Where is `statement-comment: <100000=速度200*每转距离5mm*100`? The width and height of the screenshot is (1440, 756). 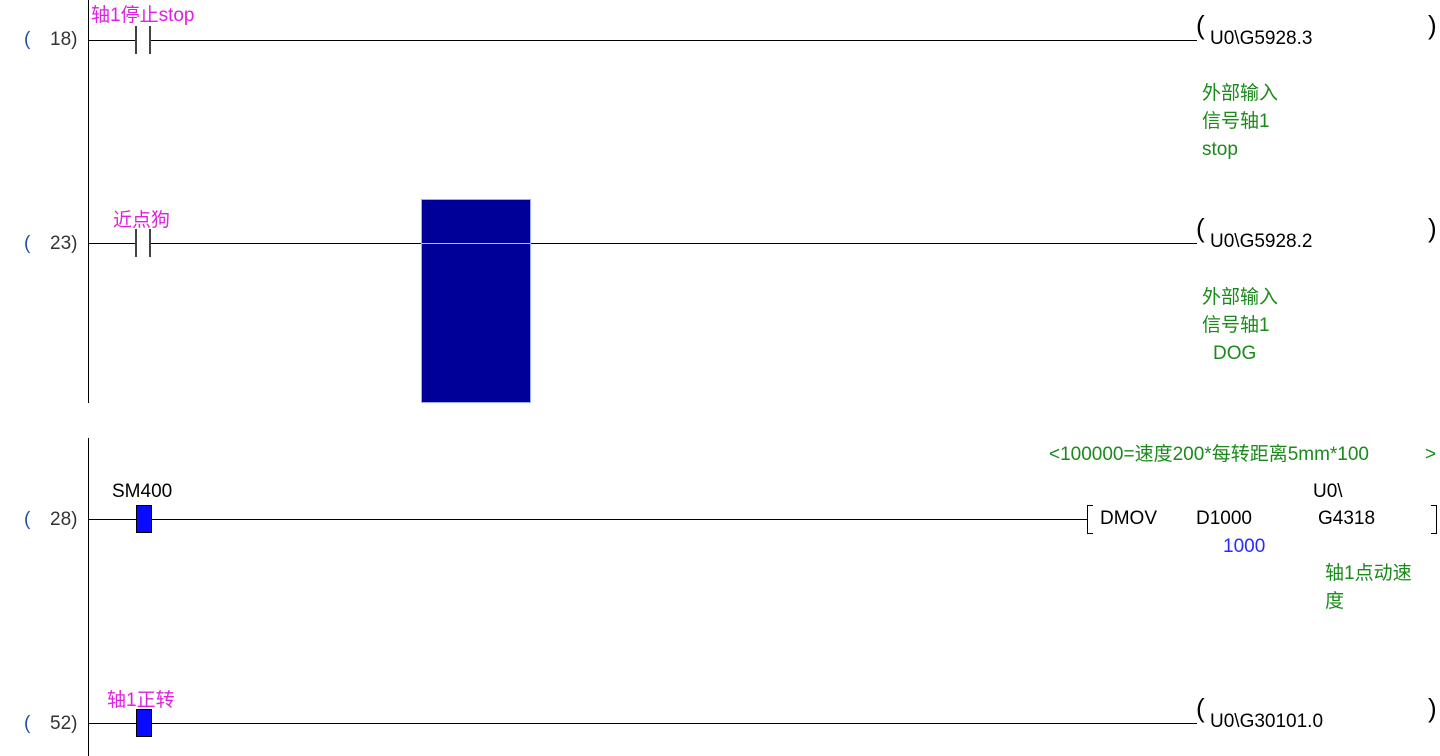
statement-comment: <100000=速度200*每转距离5mm*100 is located at coordinates (1209, 454).